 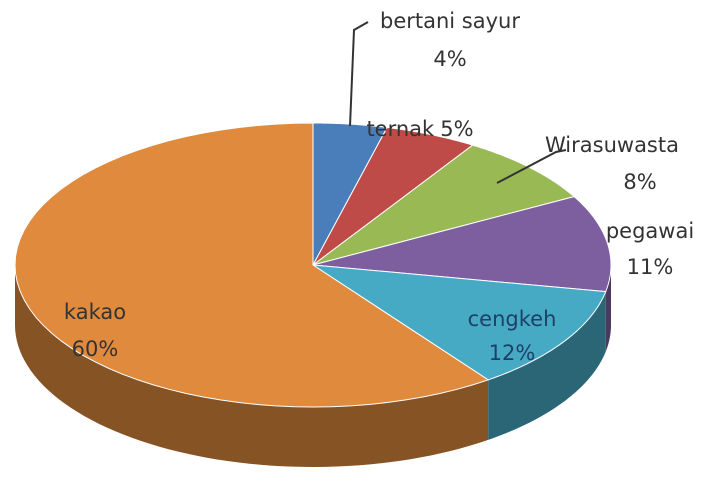 What do you see at coordinates (650, 231) in the screenshot?
I see `category-label: pegawai` at bounding box center [650, 231].